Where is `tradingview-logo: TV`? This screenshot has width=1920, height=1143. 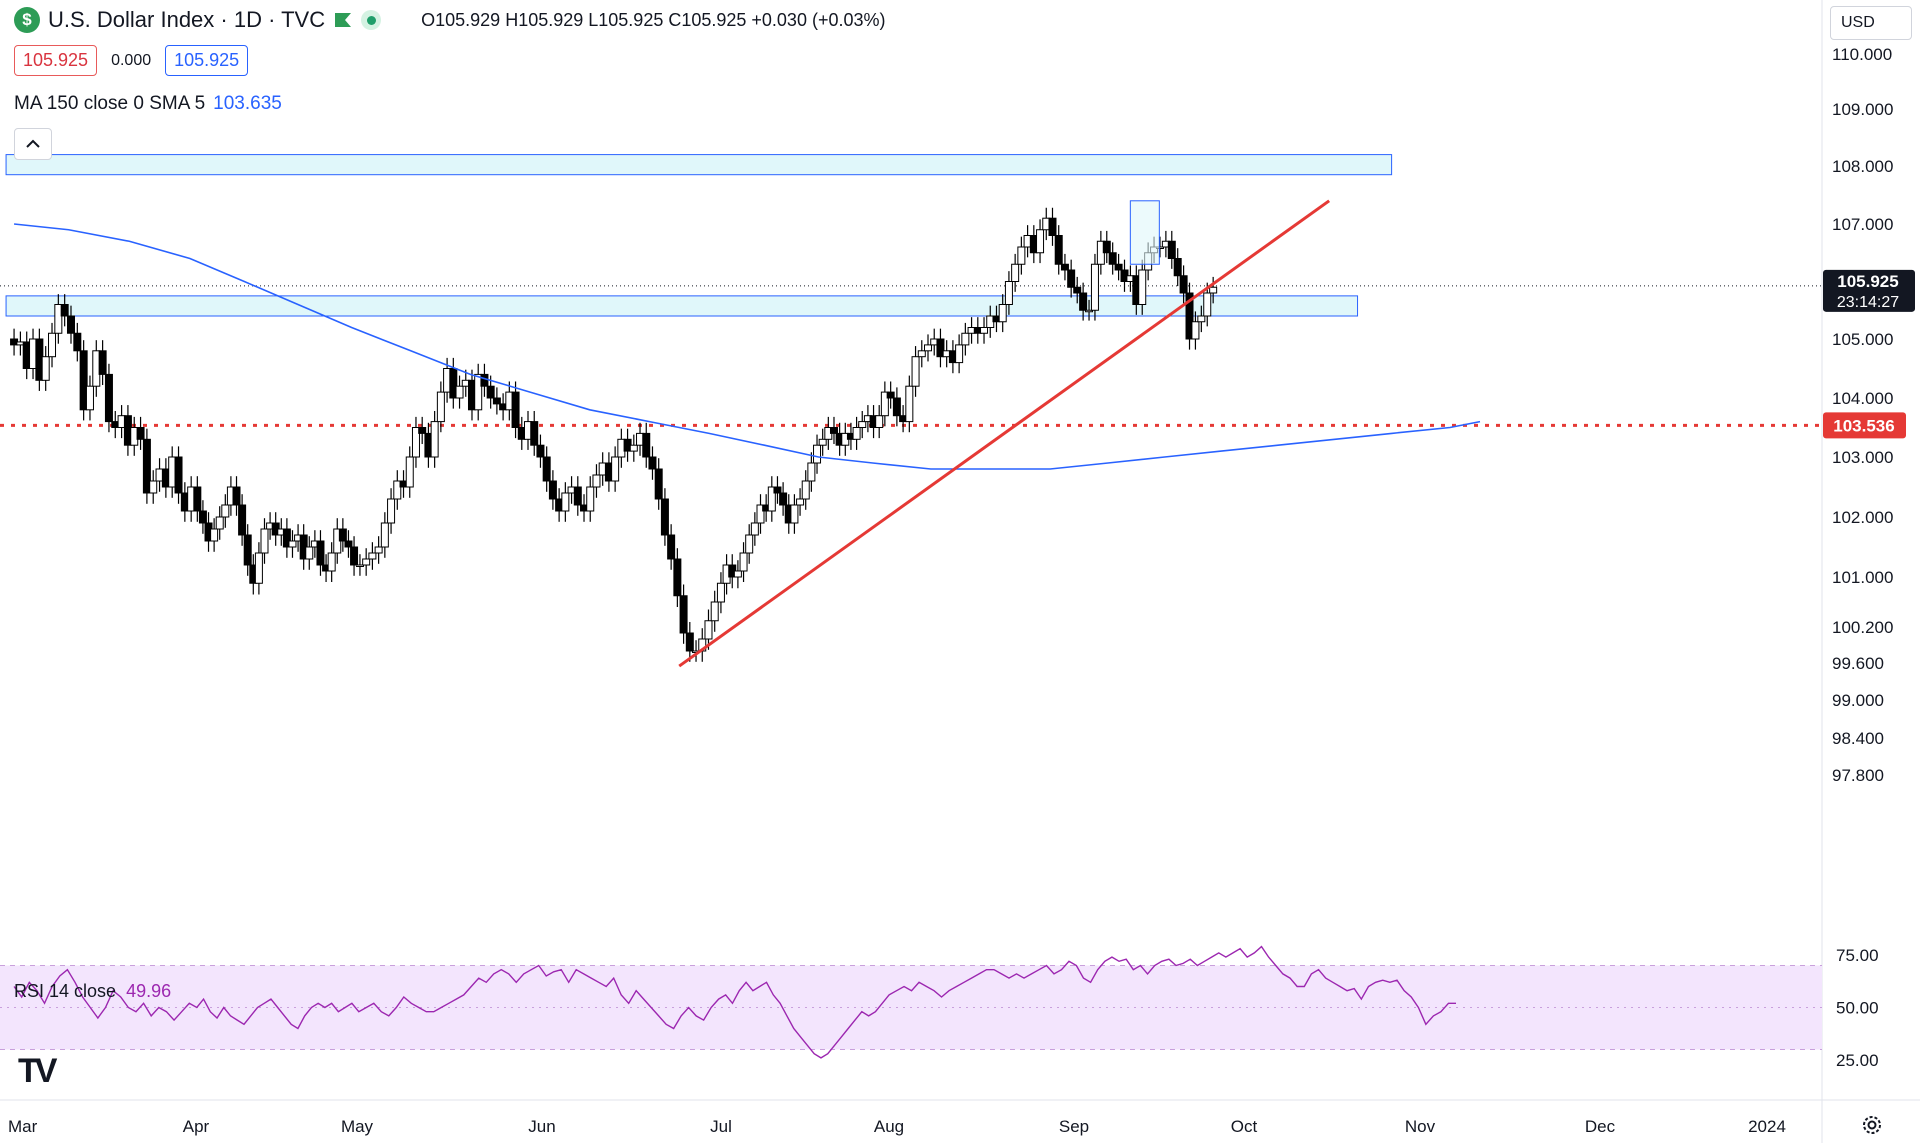
tradingview-logo: TV is located at coordinates (38, 1071).